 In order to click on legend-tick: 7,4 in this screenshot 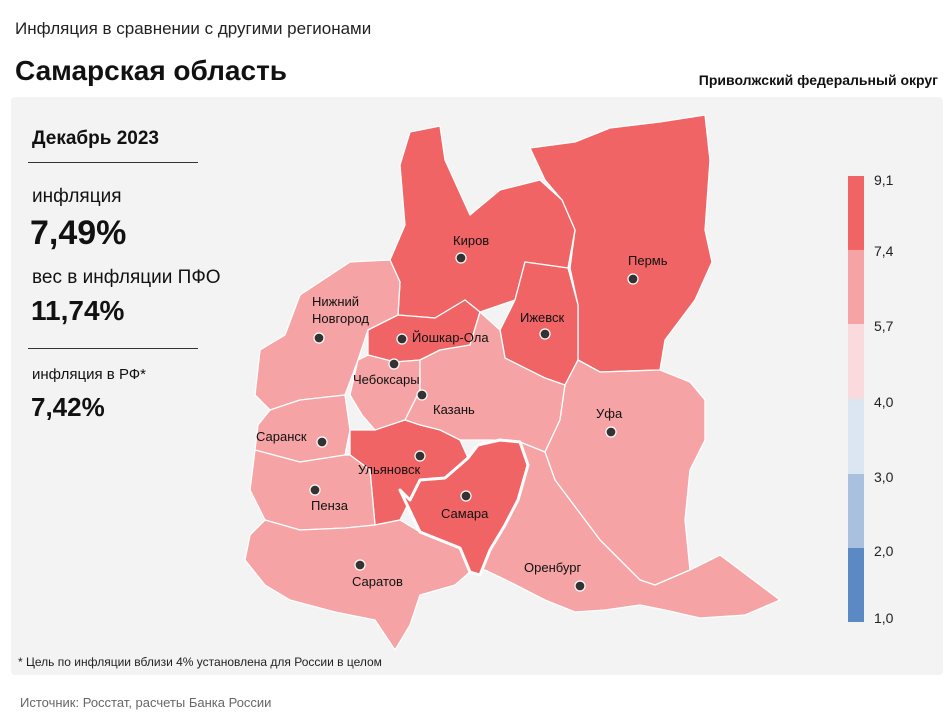, I will do `click(884, 251)`.